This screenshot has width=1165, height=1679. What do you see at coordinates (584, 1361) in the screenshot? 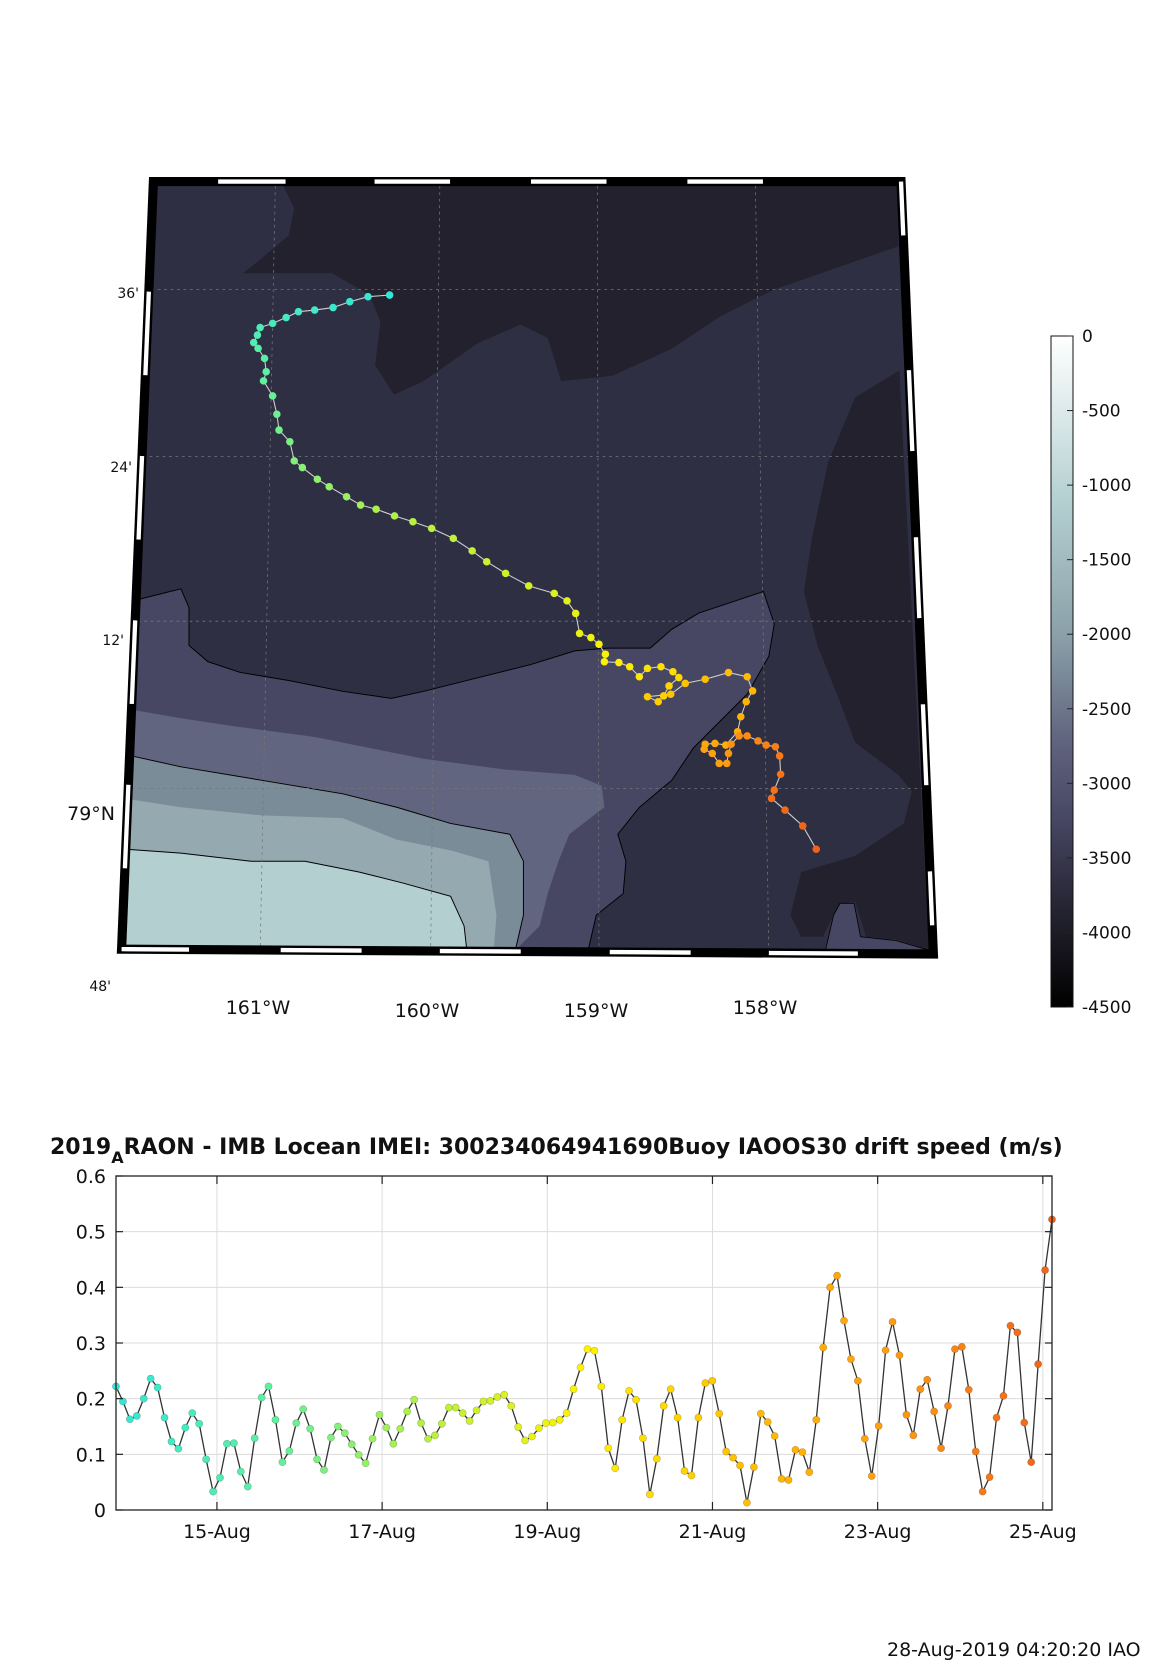
I see `speed-series-line` at bounding box center [584, 1361].